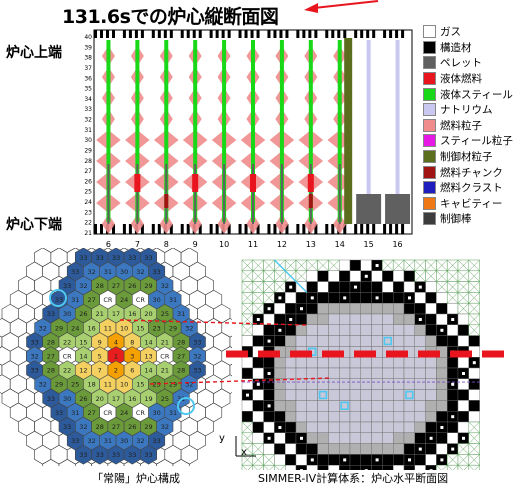  What do you see at coordinates (88, 47) in the screenshot?
I see `y-tick-label: 39` at bounding box center [88, 47].